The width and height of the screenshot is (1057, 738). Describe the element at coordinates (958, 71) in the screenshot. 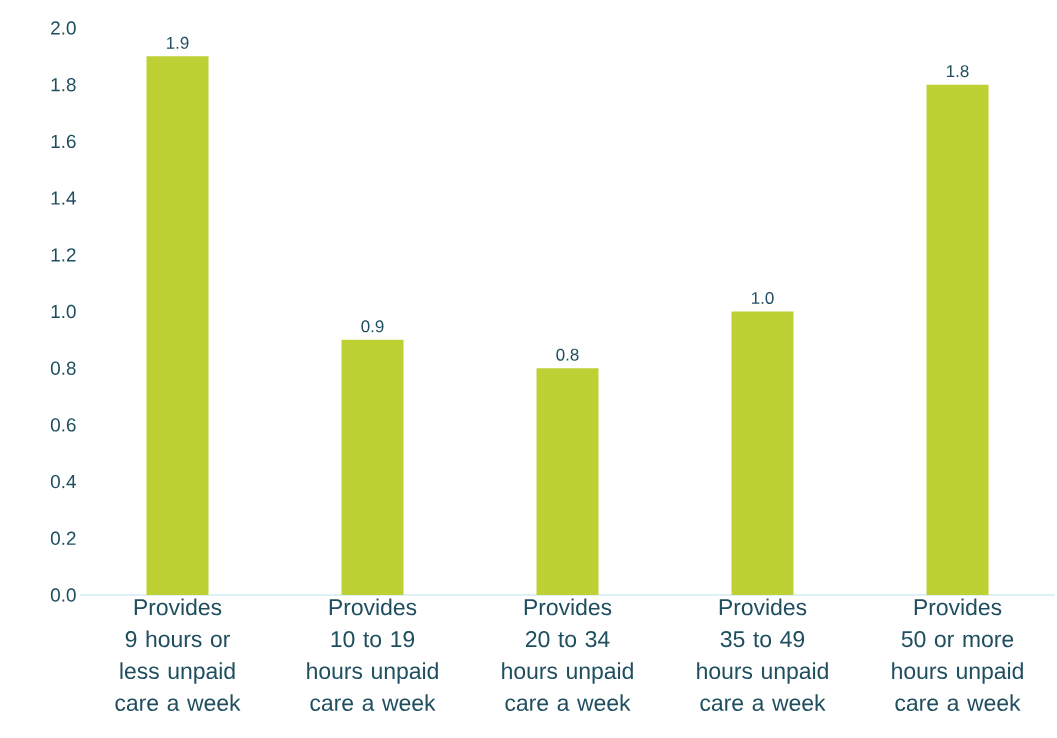

I see `data-label: 1.8` at that location.